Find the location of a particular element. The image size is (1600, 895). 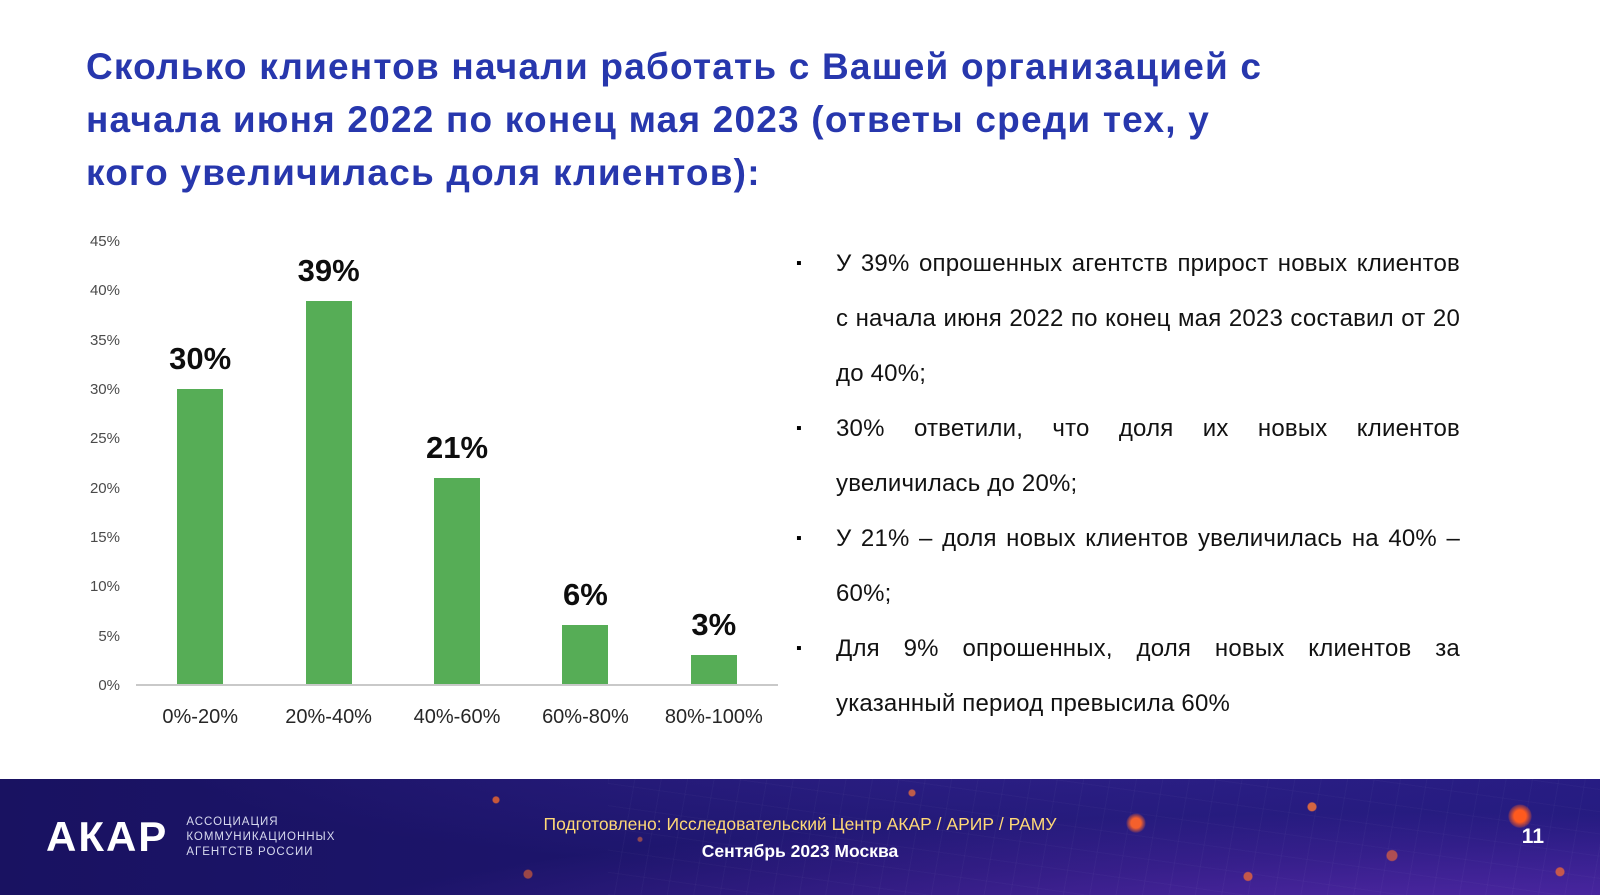

logo-sub-line: КОММУНИКАЦИОННЫХ is located at coordinates (261, 836).